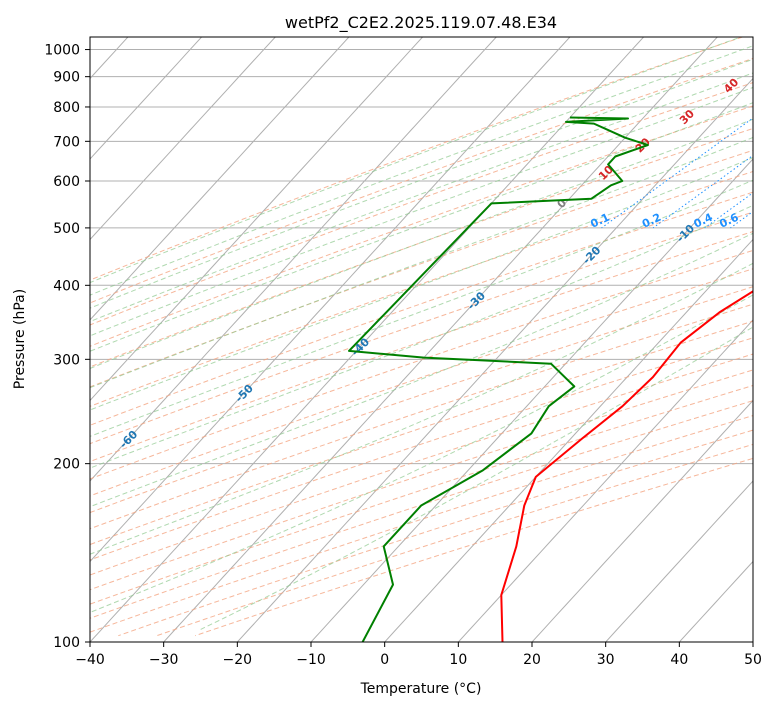 This screenshot has width=775, height=708. Describe the element at coordinates (66, 108) in the screenshot. I see `y-tick-label: 800` at that location.